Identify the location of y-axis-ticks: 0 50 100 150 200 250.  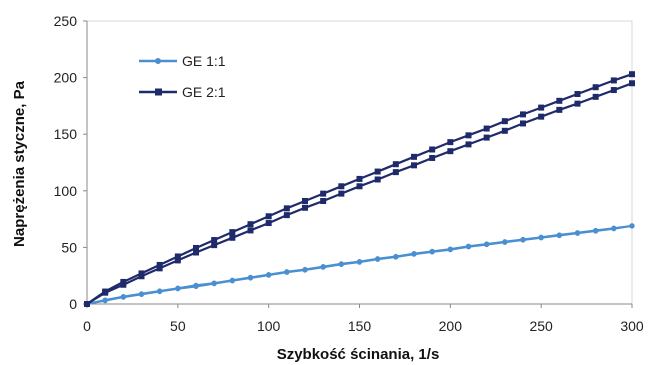
(70, 162).